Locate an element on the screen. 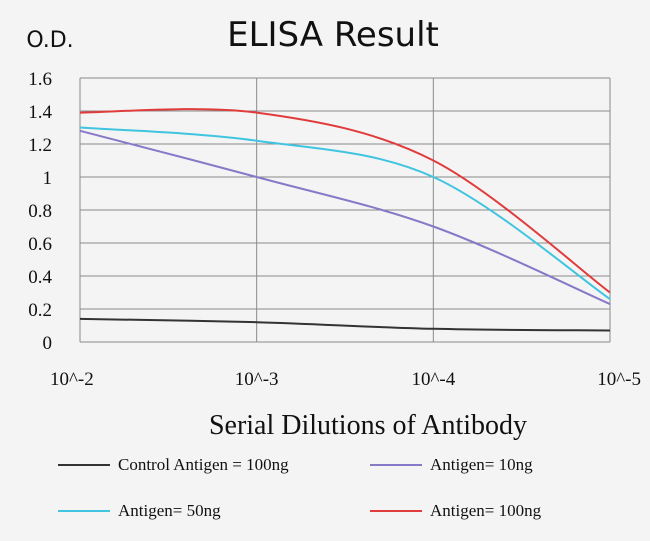  y-tick-label: 0.6 is located at coordinates (40, 244).